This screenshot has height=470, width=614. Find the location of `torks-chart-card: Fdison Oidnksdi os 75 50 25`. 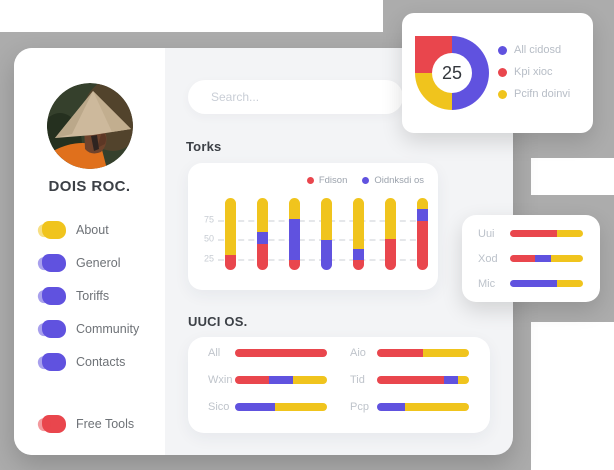

torks-chart-card: Fdison Oidnksdi os 75 50 25 is located at coordinates (313, 226).